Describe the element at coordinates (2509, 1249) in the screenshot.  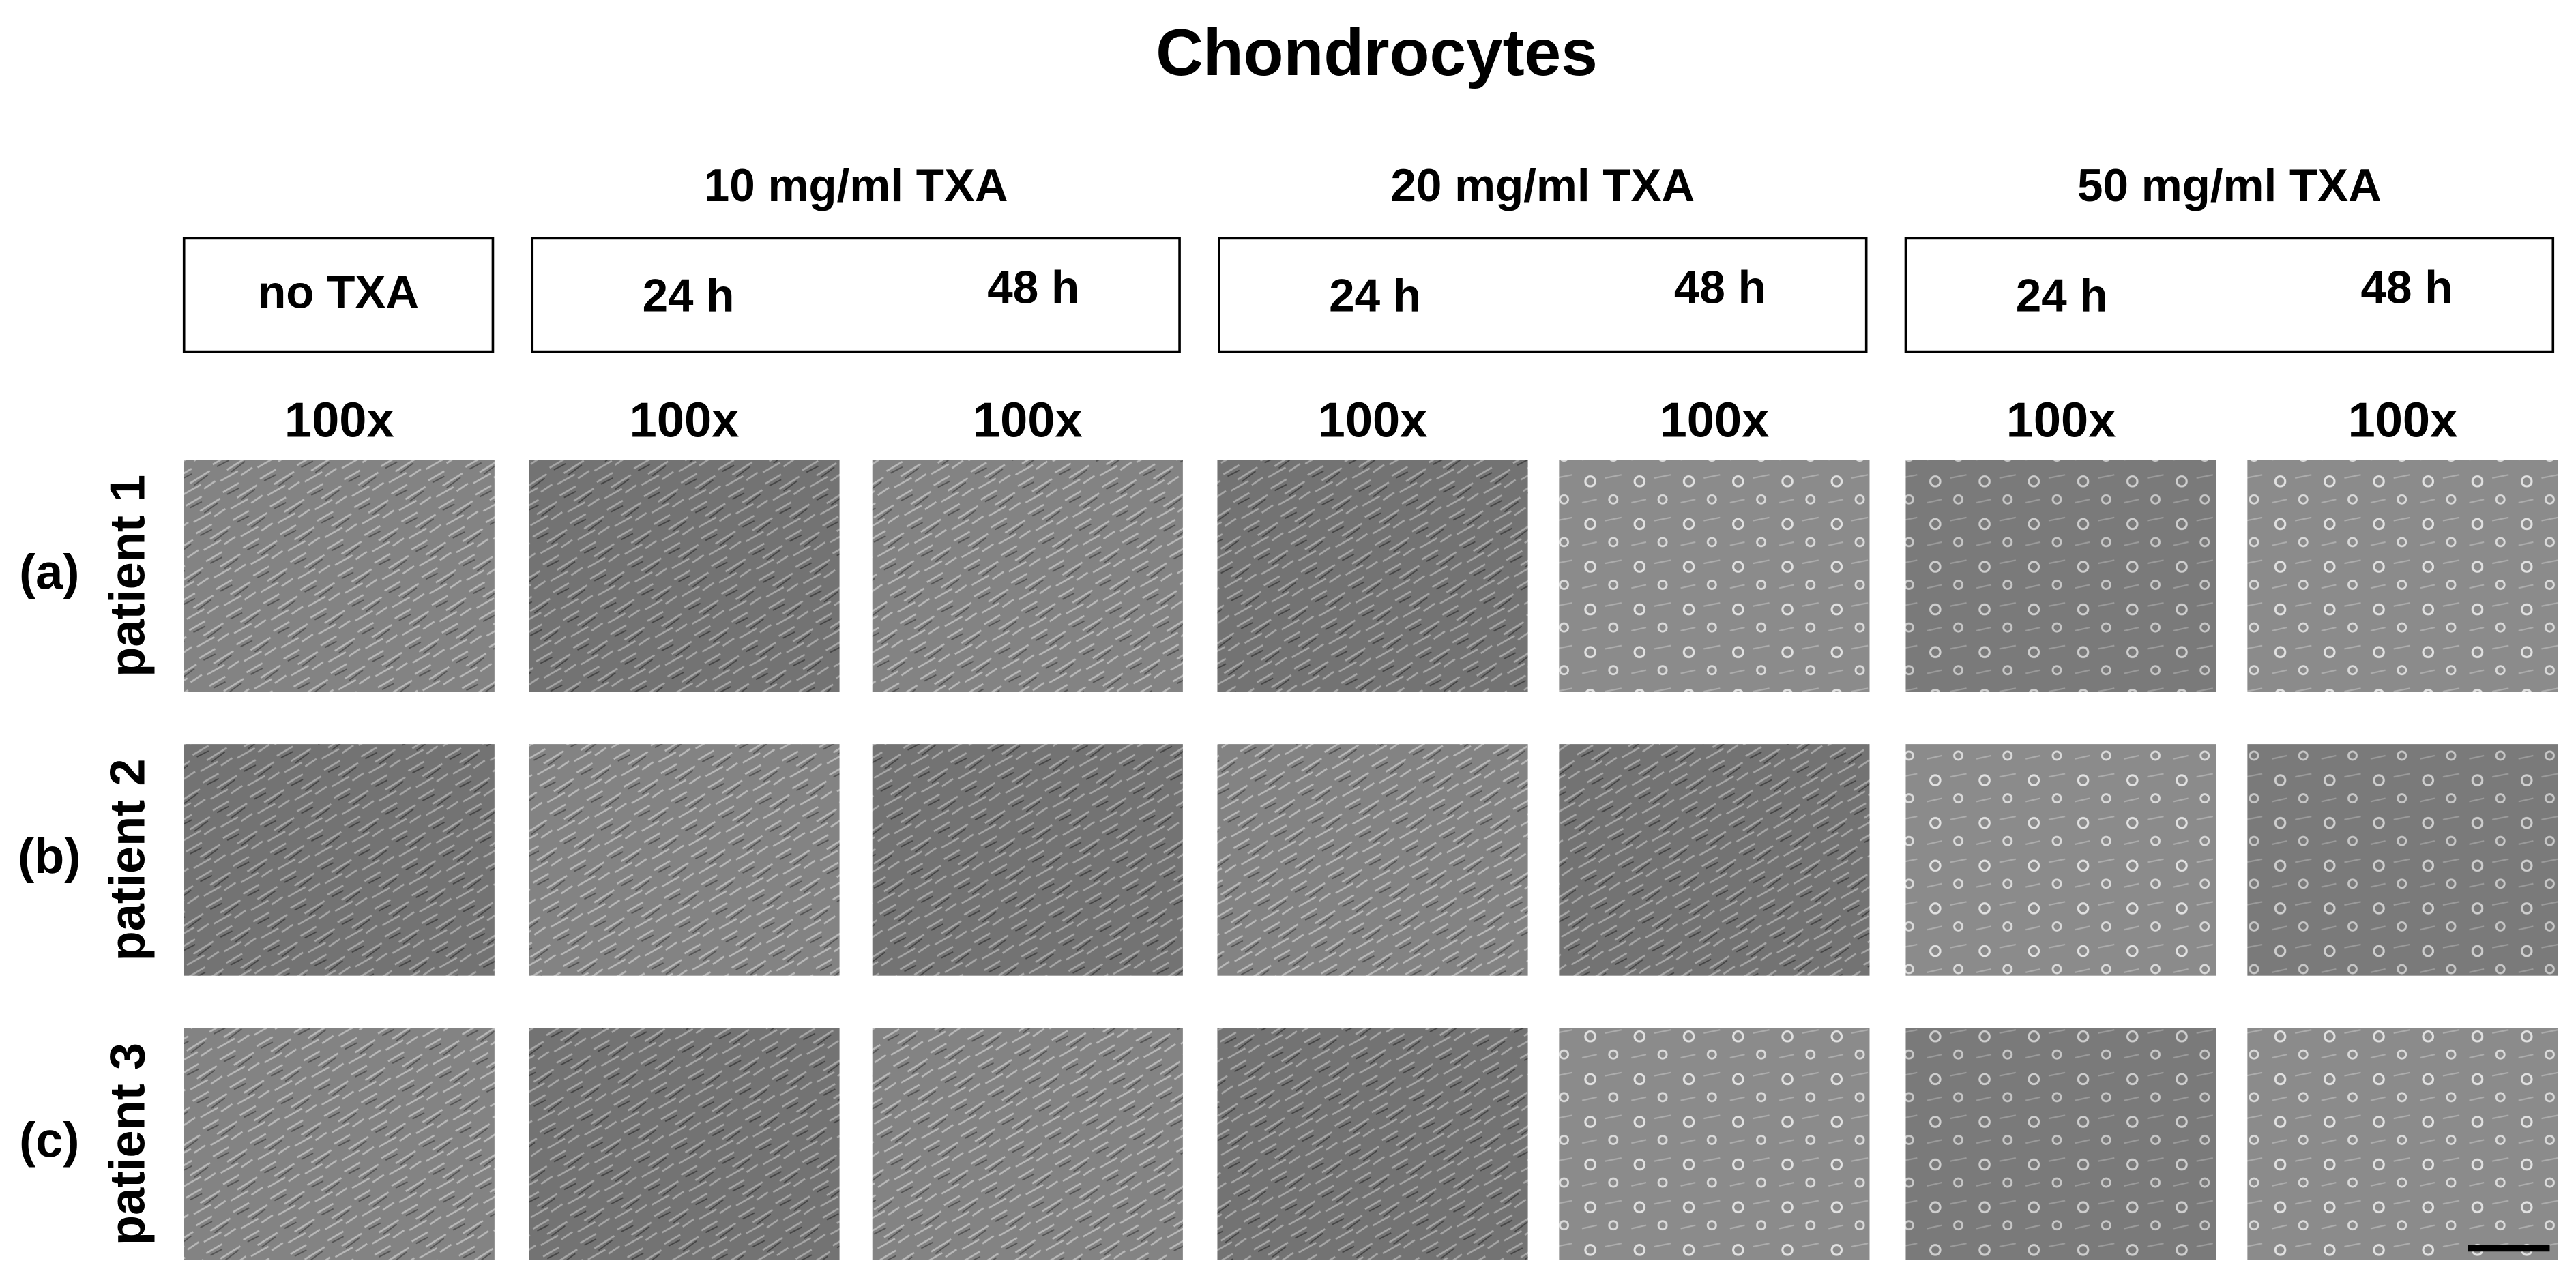
I see `scale-bar` at that location.